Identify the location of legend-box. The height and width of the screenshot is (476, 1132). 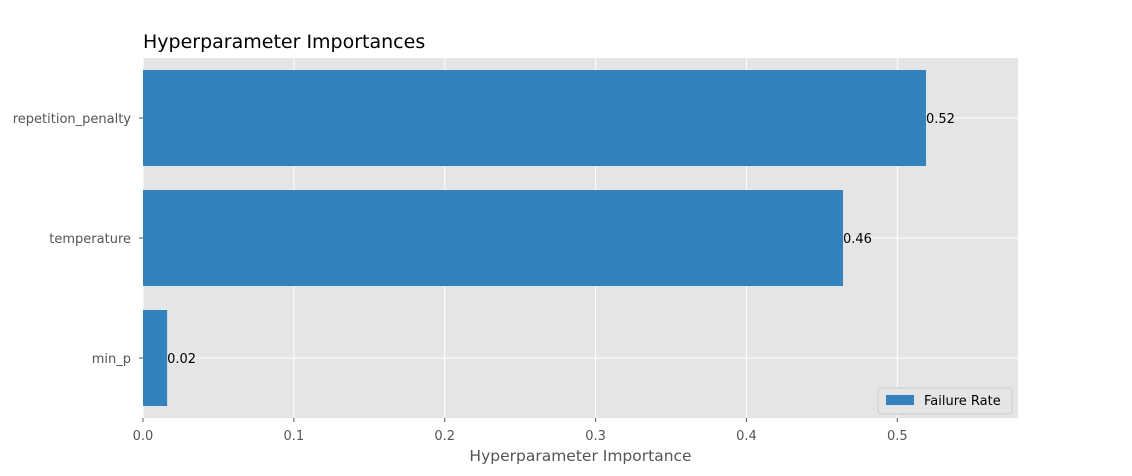
(945, 401).